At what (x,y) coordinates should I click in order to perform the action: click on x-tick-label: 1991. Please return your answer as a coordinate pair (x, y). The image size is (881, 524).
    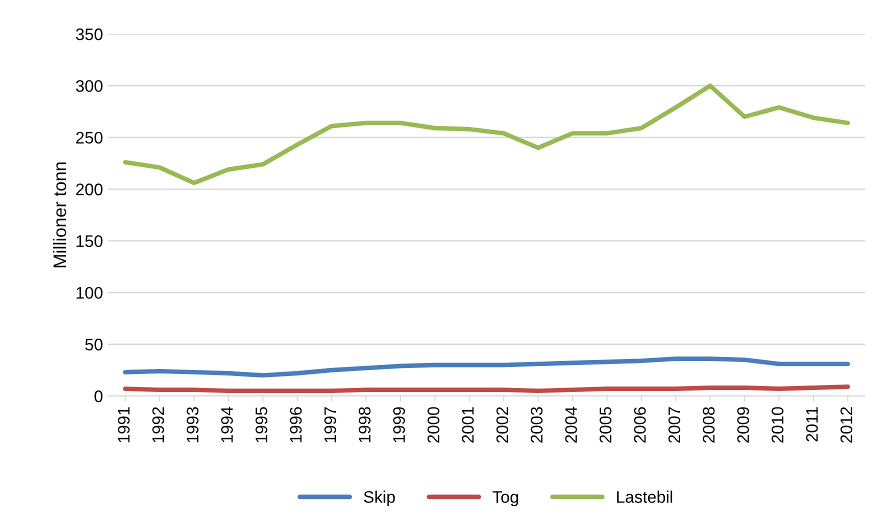
    Looking at the image, I should click on (124, 424).